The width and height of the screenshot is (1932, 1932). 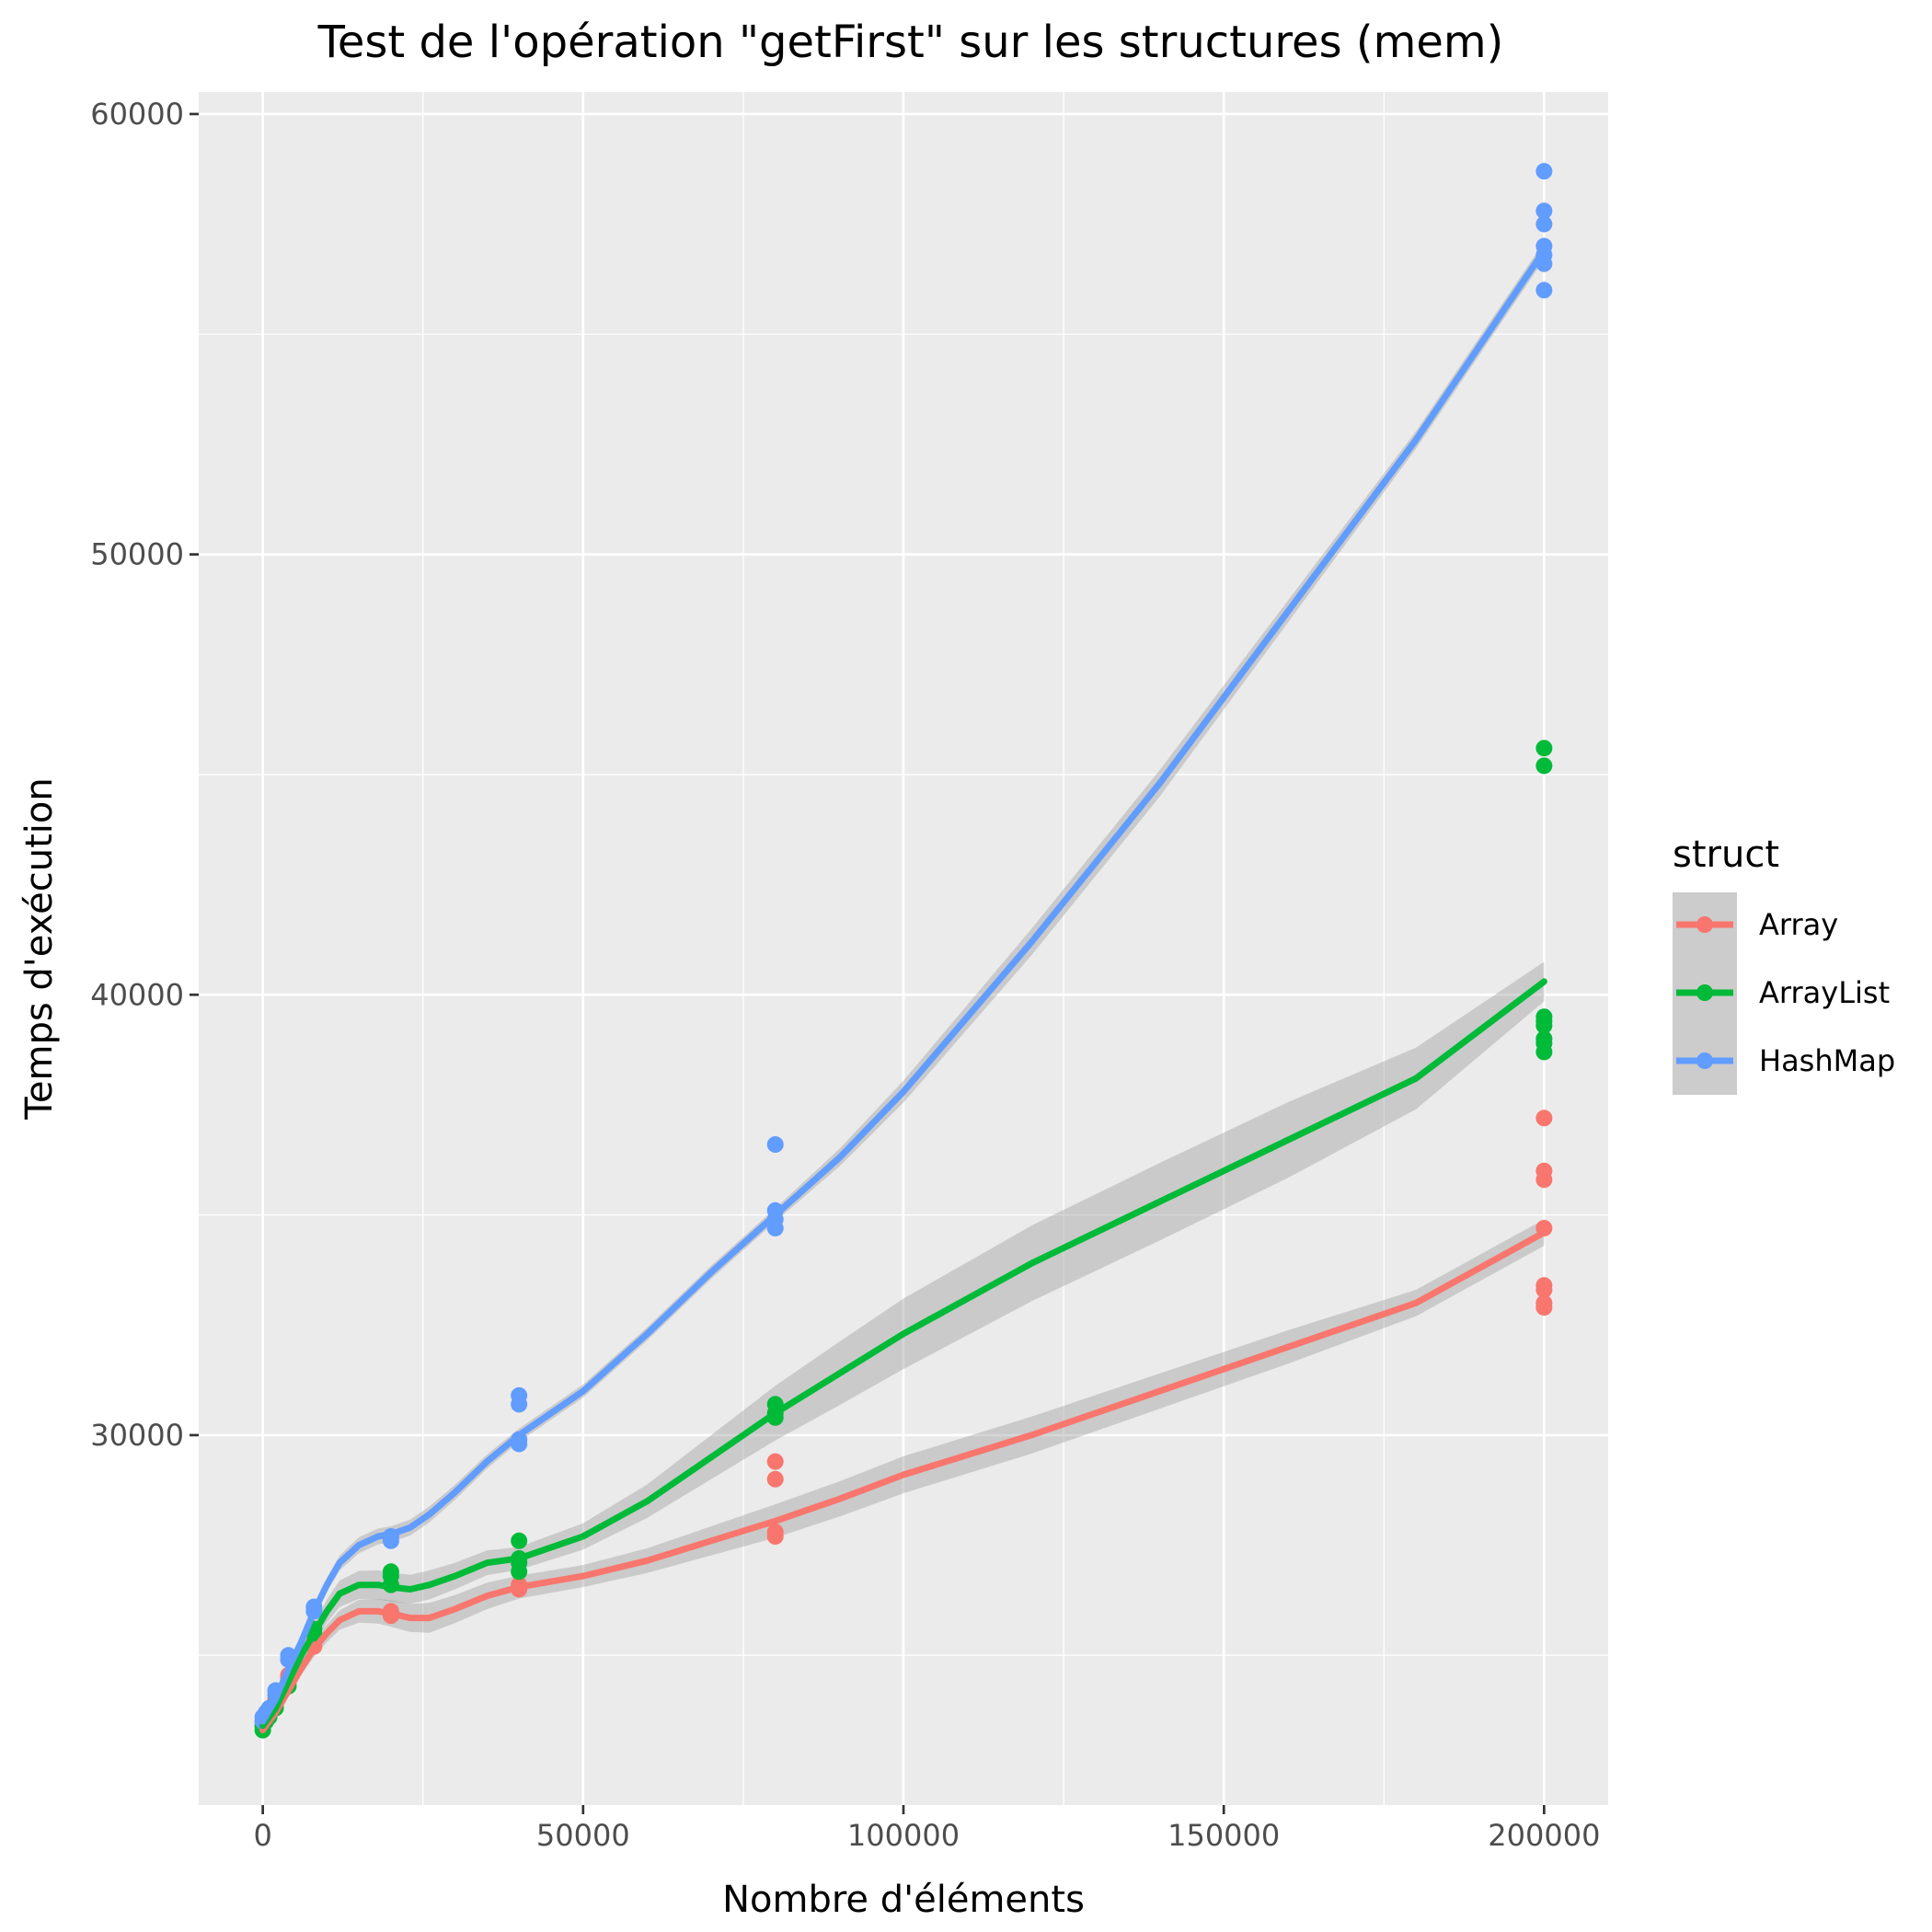 I want to click on legend-label-array: Array, so click(x=1798, y=924).